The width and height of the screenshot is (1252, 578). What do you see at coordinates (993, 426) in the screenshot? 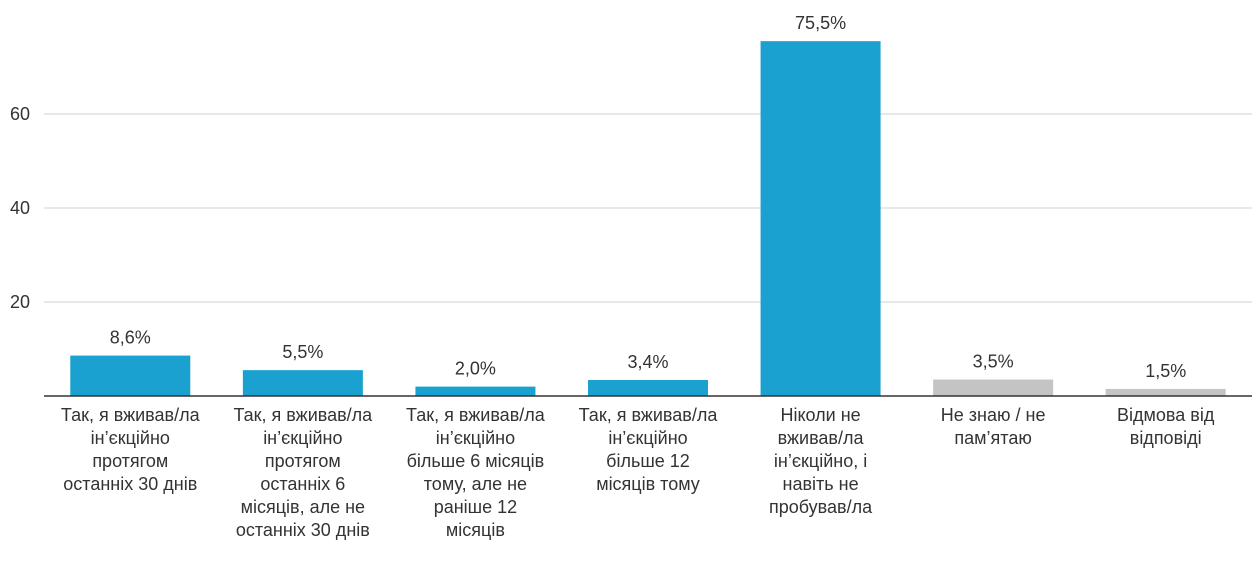
I see `x-tick-label: Не знаю / не пам’ятаю` at bounding box center [993, 426].